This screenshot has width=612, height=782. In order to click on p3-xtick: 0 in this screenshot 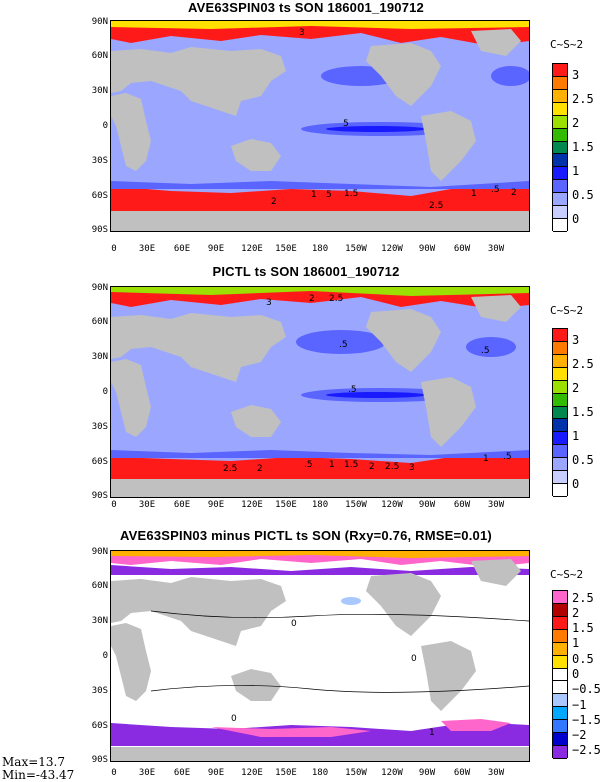, I will do `click(114, 773)`.